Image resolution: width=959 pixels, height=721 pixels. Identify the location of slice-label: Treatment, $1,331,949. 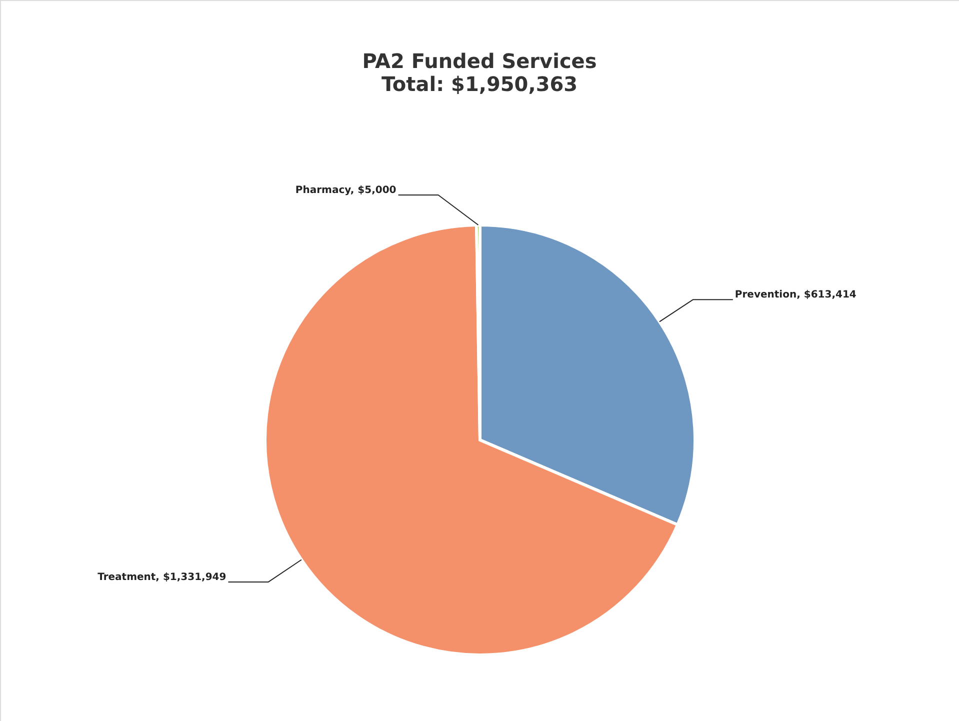
(162, 578).